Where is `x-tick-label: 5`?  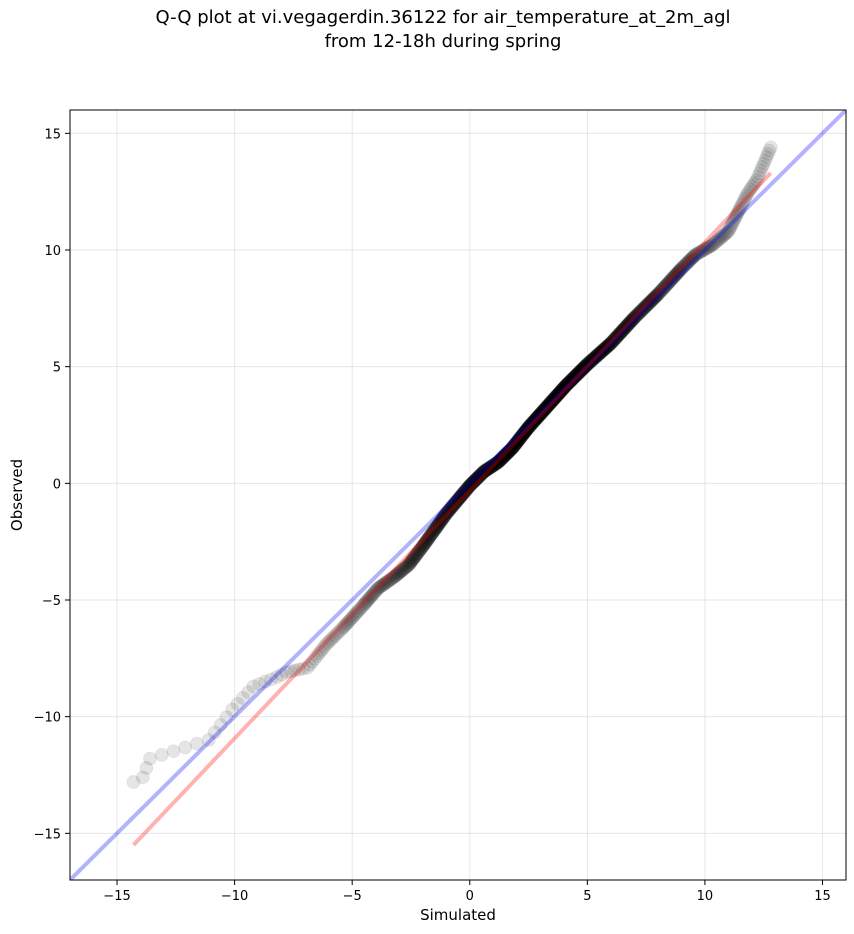 x-tick-label: 5 is located at coordinates (587, 896).